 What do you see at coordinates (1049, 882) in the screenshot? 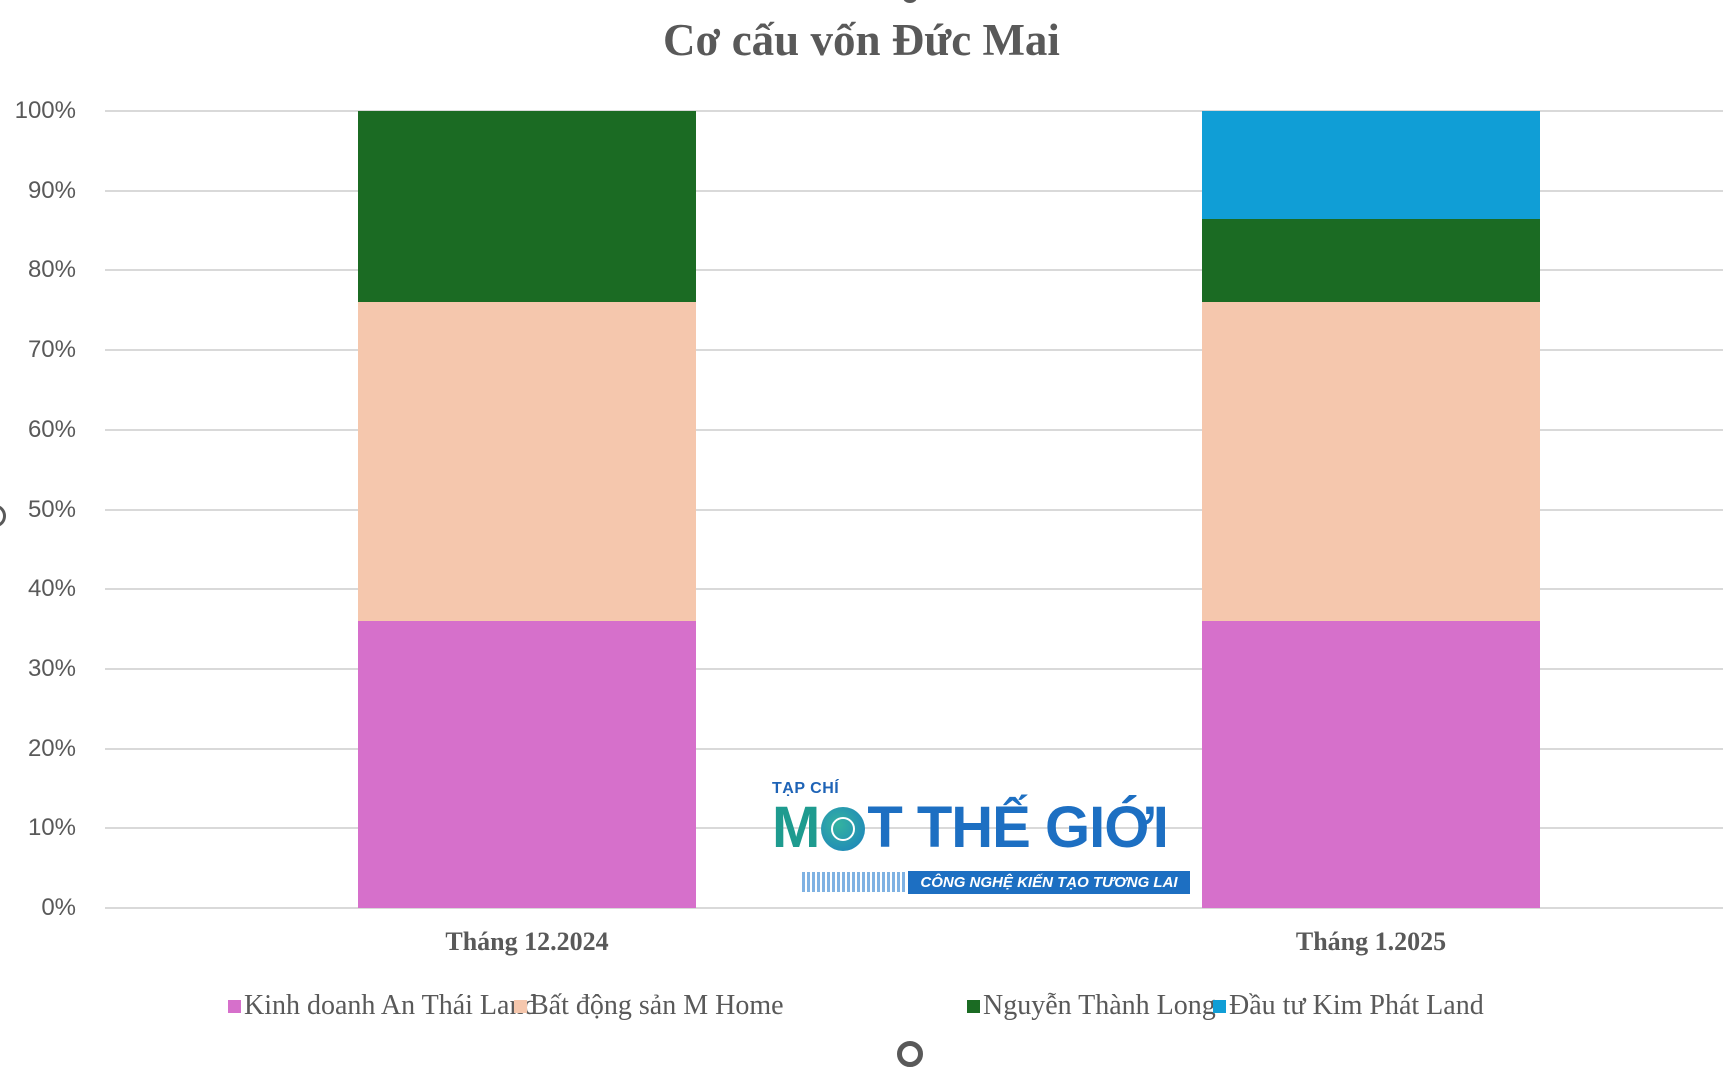
I see `logo-tagline: CÔNG NGHỆ KIẾN TẠO TƯƠNG LAI` at bounding box center [1049, 882].